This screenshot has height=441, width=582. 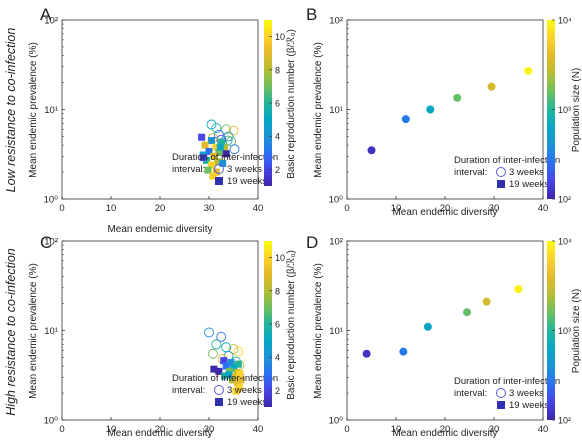 What do you see at coordinates (494, 429) in the screenshot?
I see `x-tick-label: 30` at bounding box center [494, 429].